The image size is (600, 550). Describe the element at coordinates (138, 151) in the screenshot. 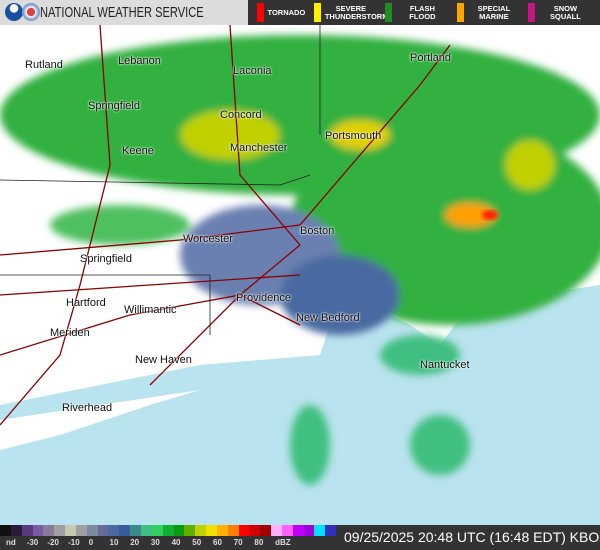

I see `city-label: Keene` at that location.